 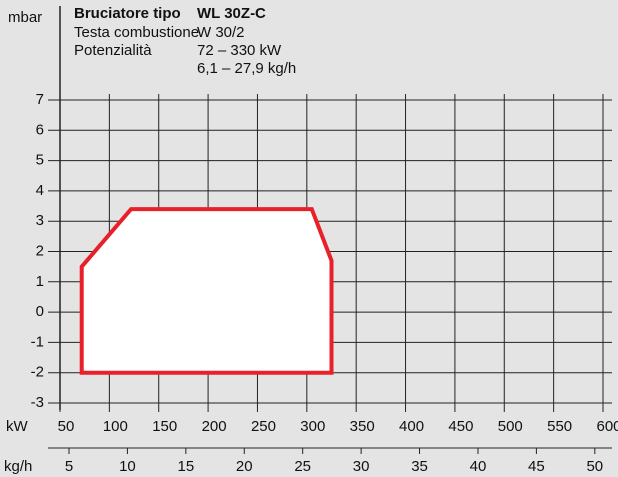 I want to click on x2-tick-label: 15, so click(x=186, y=466).